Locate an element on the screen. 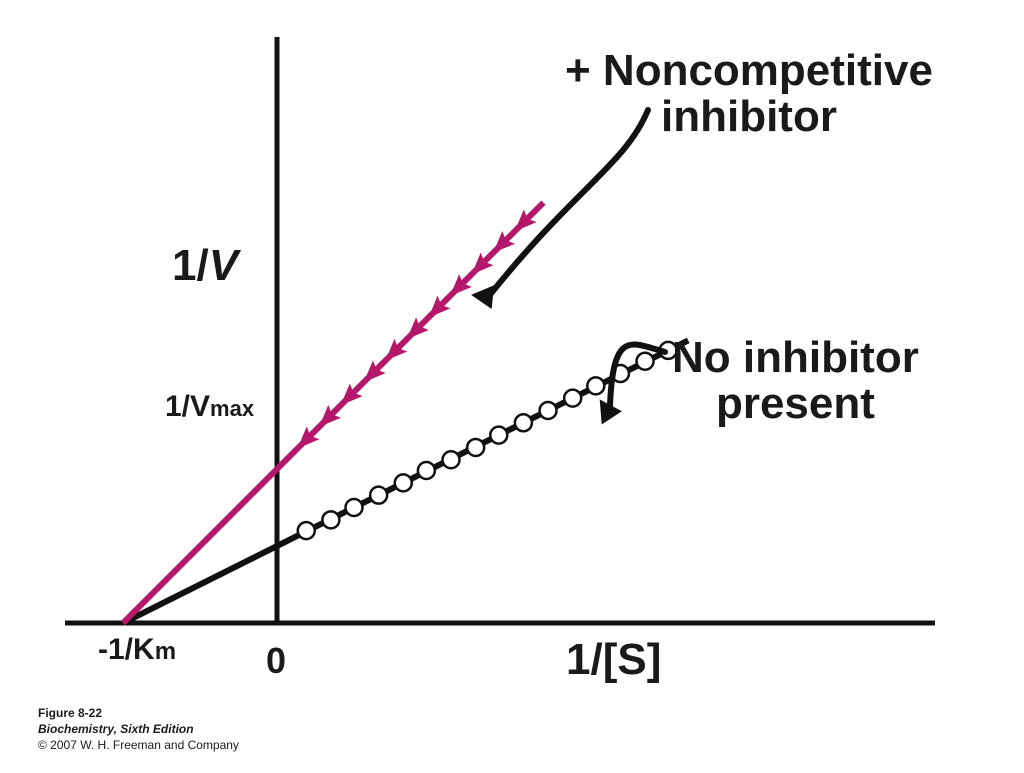 This screenshot has height=773, width=1024. vmax-label-sub: max is located at coordinates (232, 408).